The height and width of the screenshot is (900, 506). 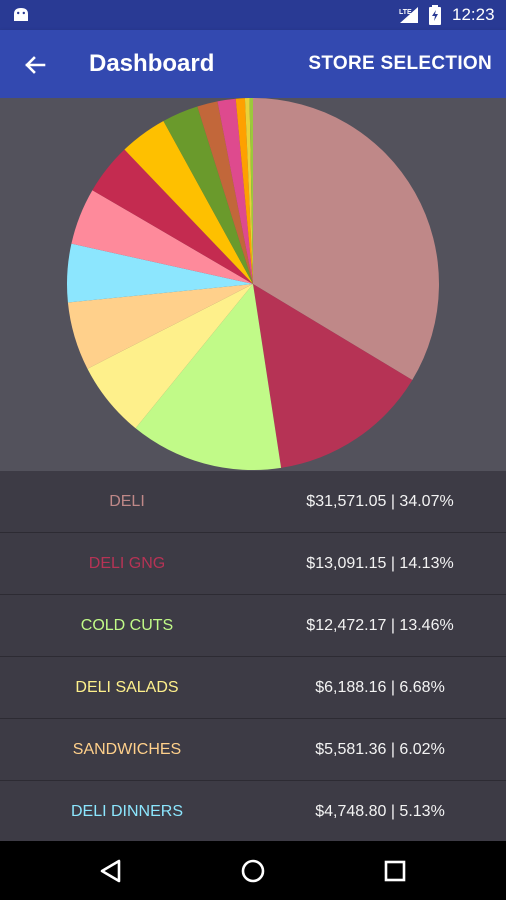 I want to click on recents-square-icon, so click(x=395, y=871).